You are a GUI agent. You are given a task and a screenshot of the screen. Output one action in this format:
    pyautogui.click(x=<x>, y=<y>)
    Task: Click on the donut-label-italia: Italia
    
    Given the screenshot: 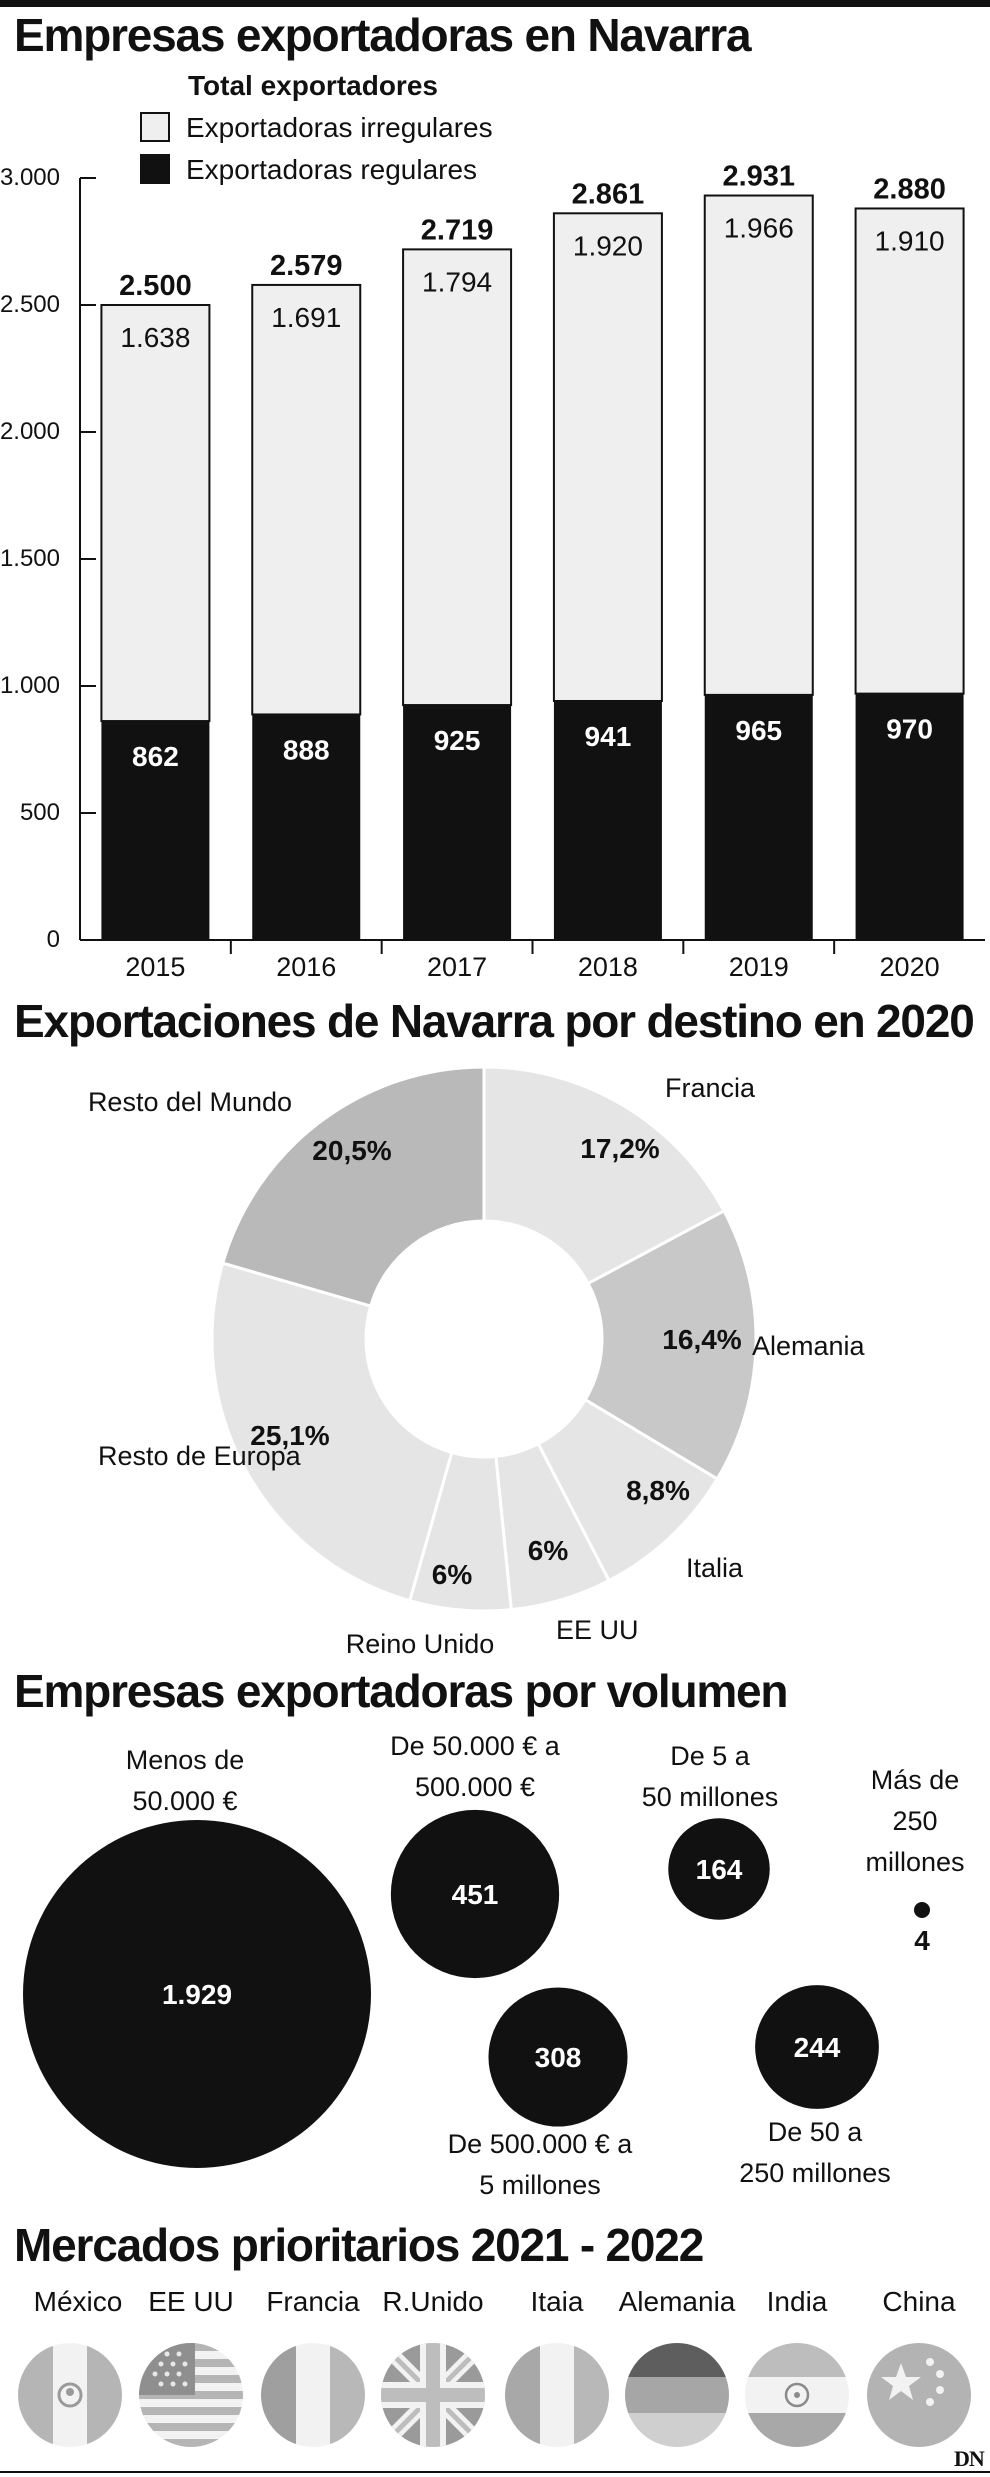 What is the action you would take?
    pyautogui.click(x=715, y=1568)
    